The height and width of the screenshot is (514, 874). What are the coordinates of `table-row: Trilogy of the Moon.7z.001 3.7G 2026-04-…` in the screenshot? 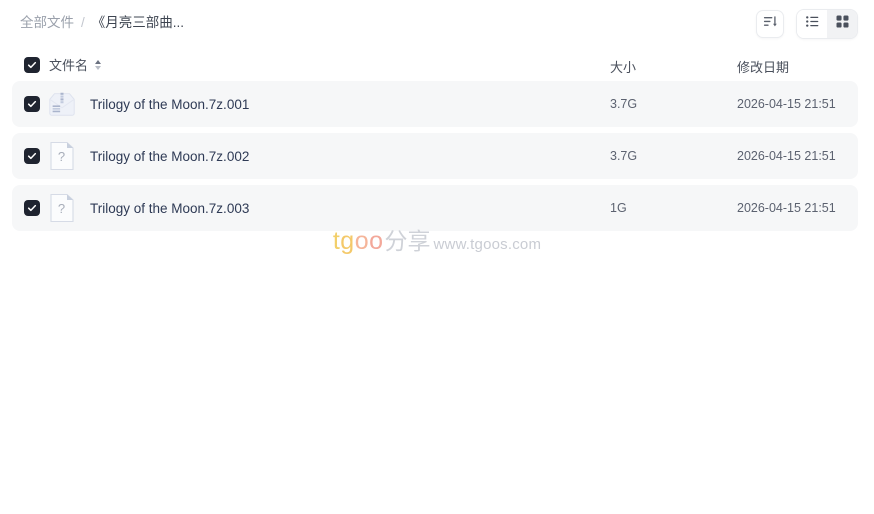 It's located at (435, 104).